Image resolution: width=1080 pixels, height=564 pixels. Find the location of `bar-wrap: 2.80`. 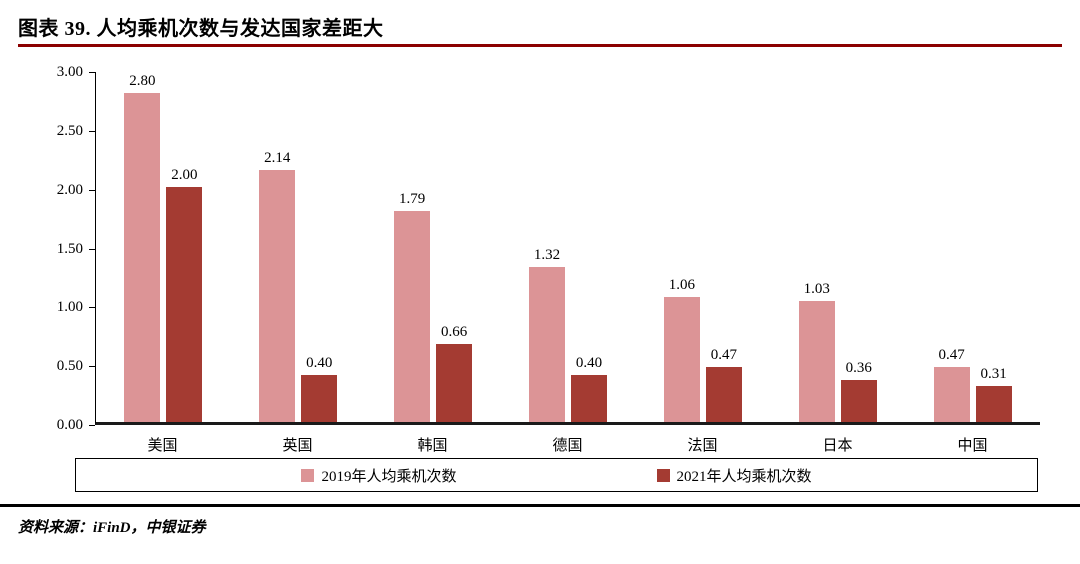

bar-wrap: 2.80 is located at coordinates (142, 247).